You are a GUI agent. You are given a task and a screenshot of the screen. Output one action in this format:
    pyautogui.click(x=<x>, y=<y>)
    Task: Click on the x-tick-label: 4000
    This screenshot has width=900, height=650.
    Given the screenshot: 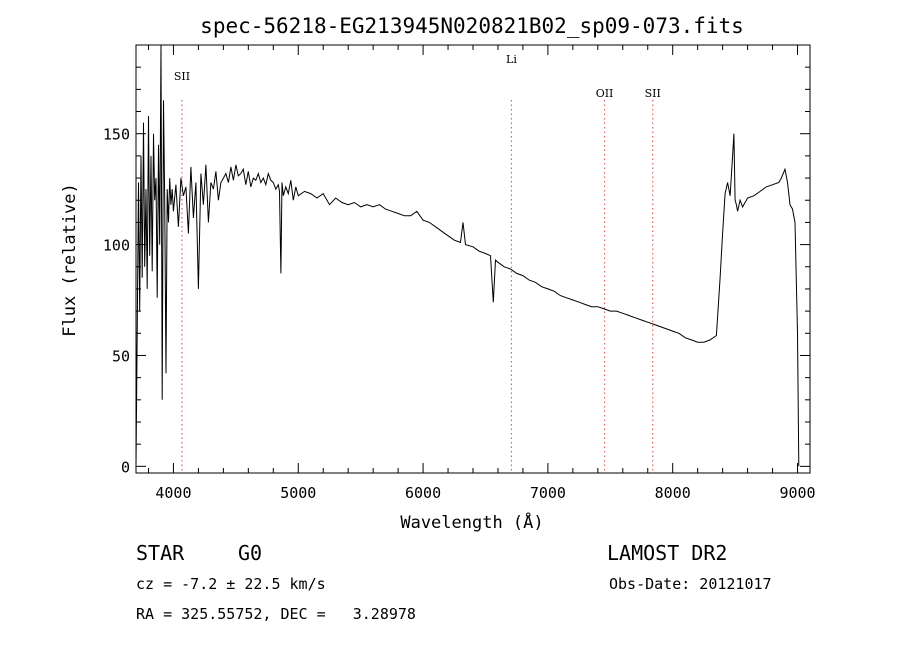 What is the action you would take?
    pyautogui.click(x=173, y=493)
    